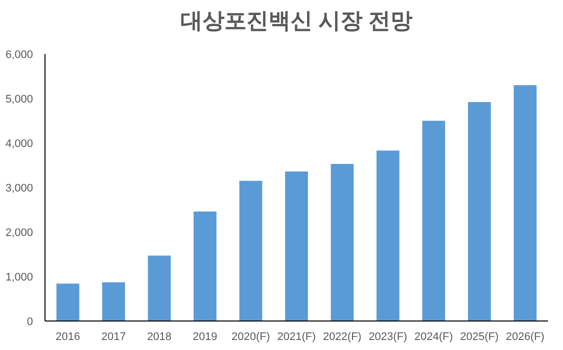 This screenshot has width=563, height=350. What do you see at coordinates (19, 278) in the screenshot?
I see `y-tick-label: 1,000` at bounding box center [19, 278].